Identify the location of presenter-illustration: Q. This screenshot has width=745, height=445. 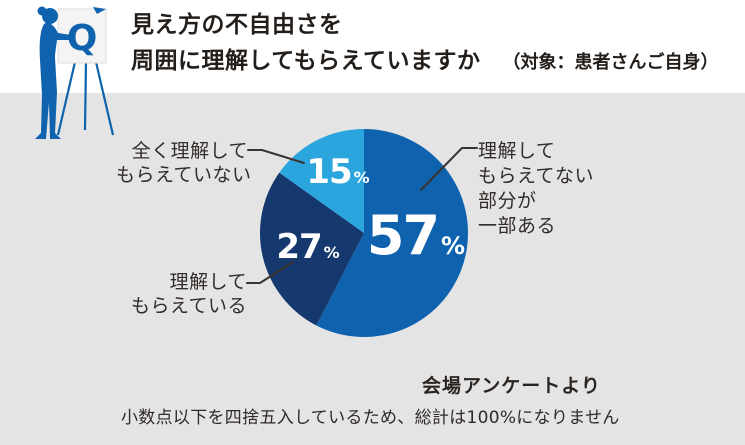
(75, 72).